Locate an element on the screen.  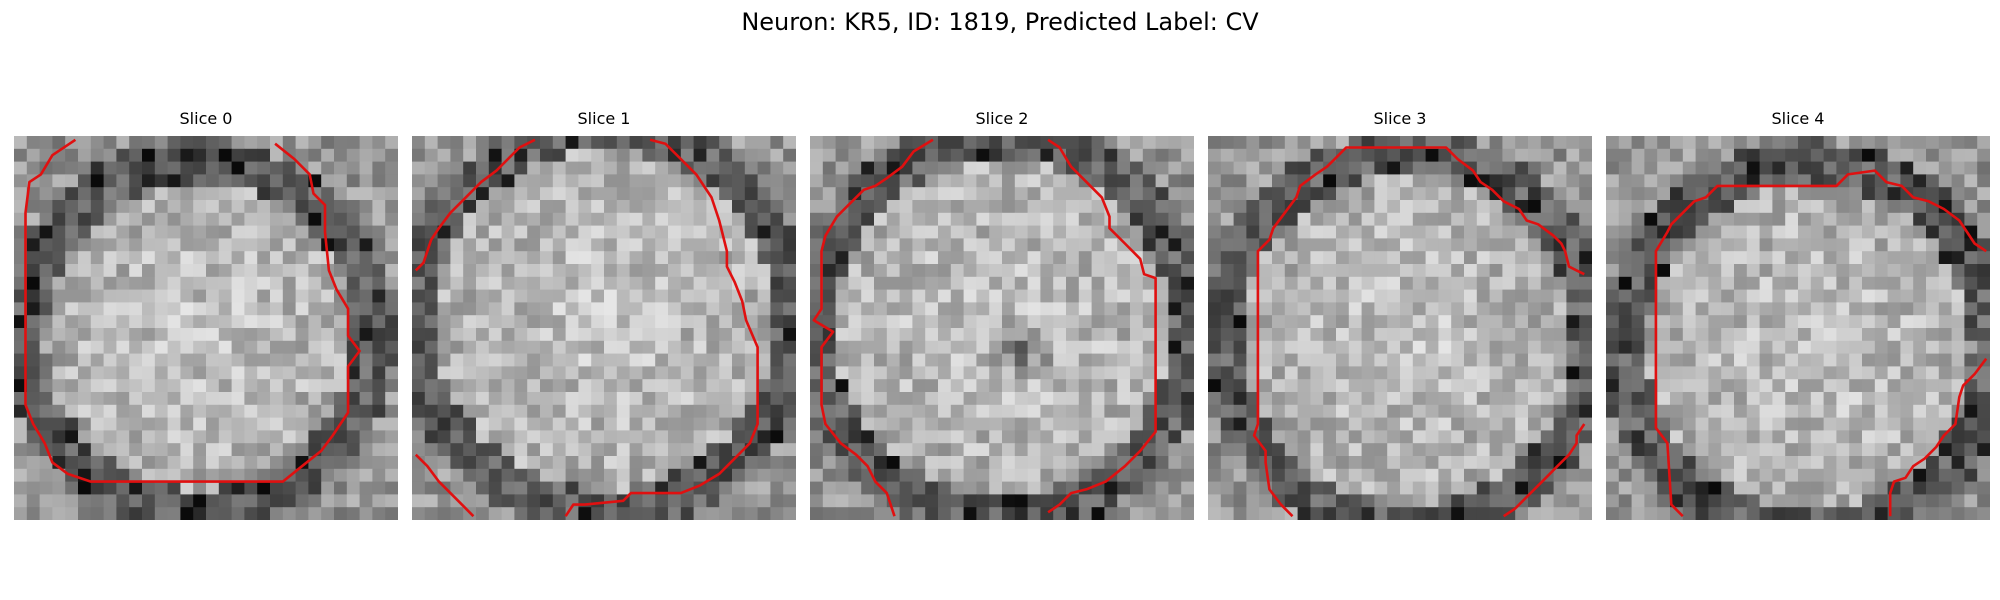
slice-title-0: Slice 0 is located at coordinates (206, 118).